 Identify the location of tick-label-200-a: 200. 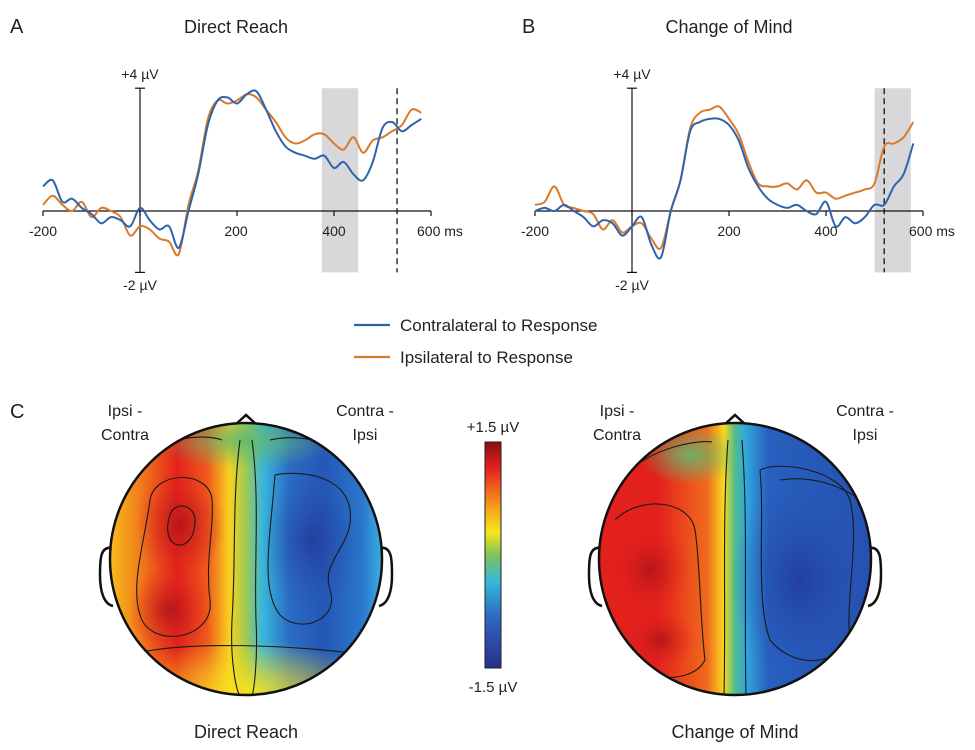
(236, 231).